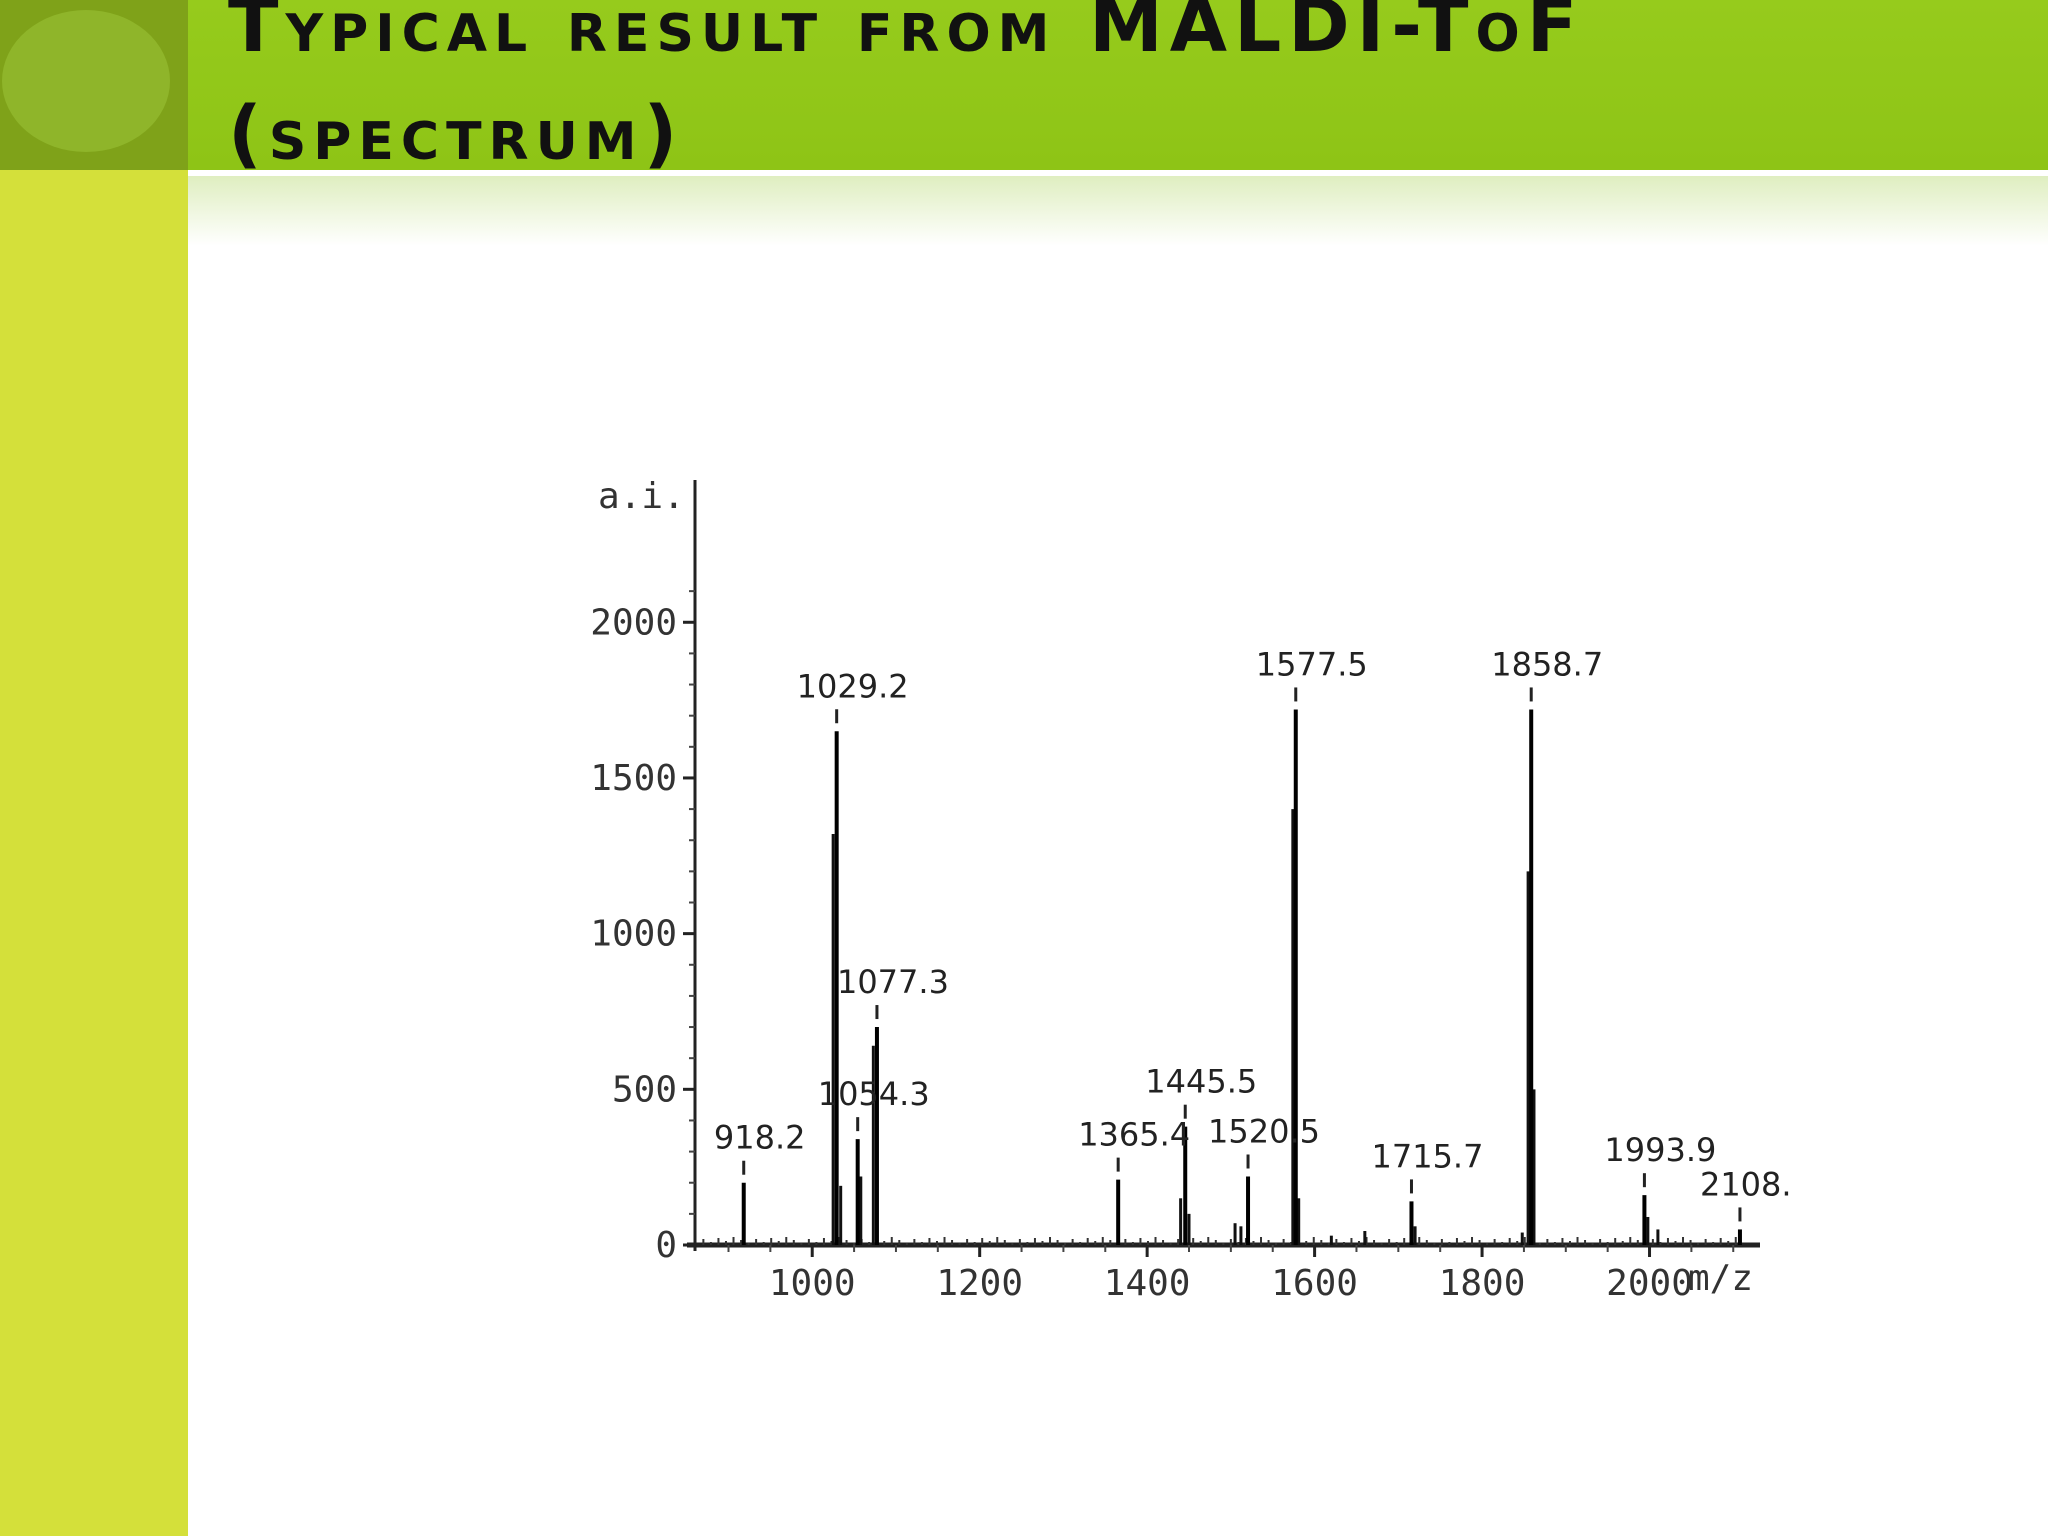 Image resolution: width=2048 pixels, height=1536 pixels. What do you see at coordinates (1118, 85) in the screenshot?
I see `title-bar` at bounding box center [1118, 85].